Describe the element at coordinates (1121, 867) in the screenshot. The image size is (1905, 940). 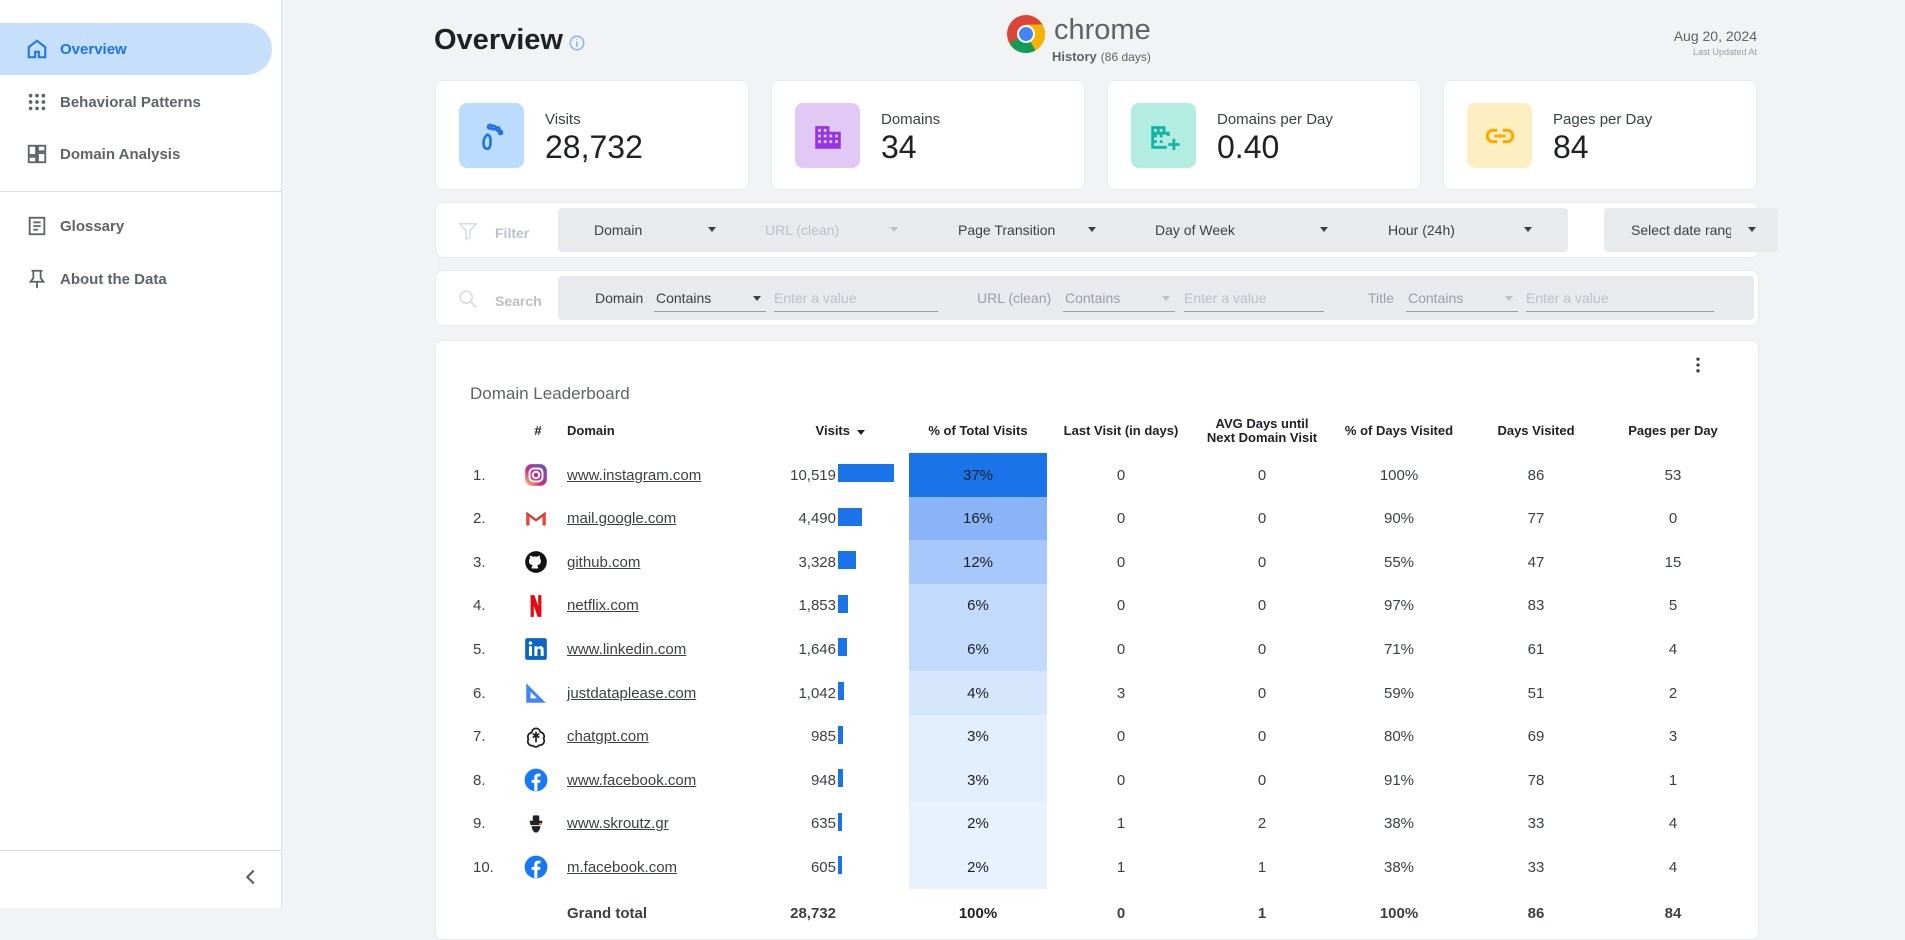
I see `last-visit-cell: 1` at that location.